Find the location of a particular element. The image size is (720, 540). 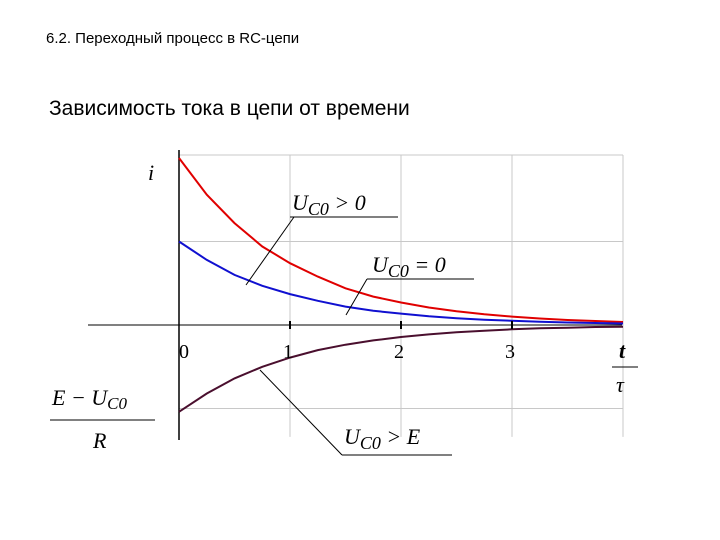

x-tick-label-2: 2 is located at coordinates (399, 352).